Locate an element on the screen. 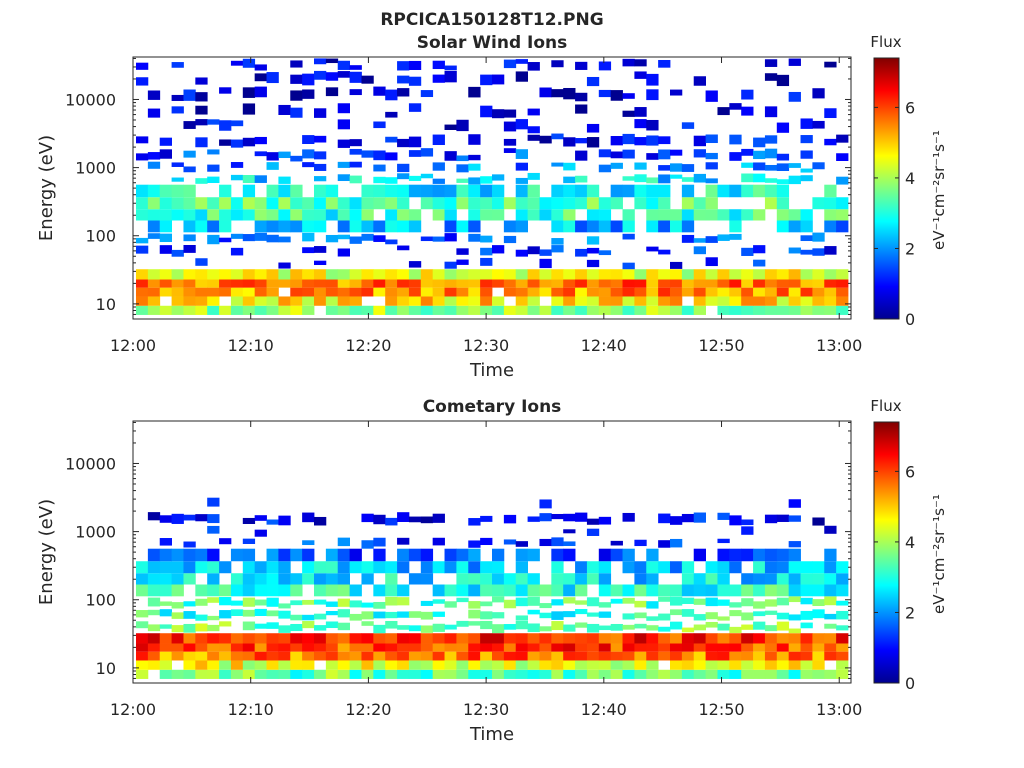  y-tick-label: 100 is located at coordinates (100, 600).